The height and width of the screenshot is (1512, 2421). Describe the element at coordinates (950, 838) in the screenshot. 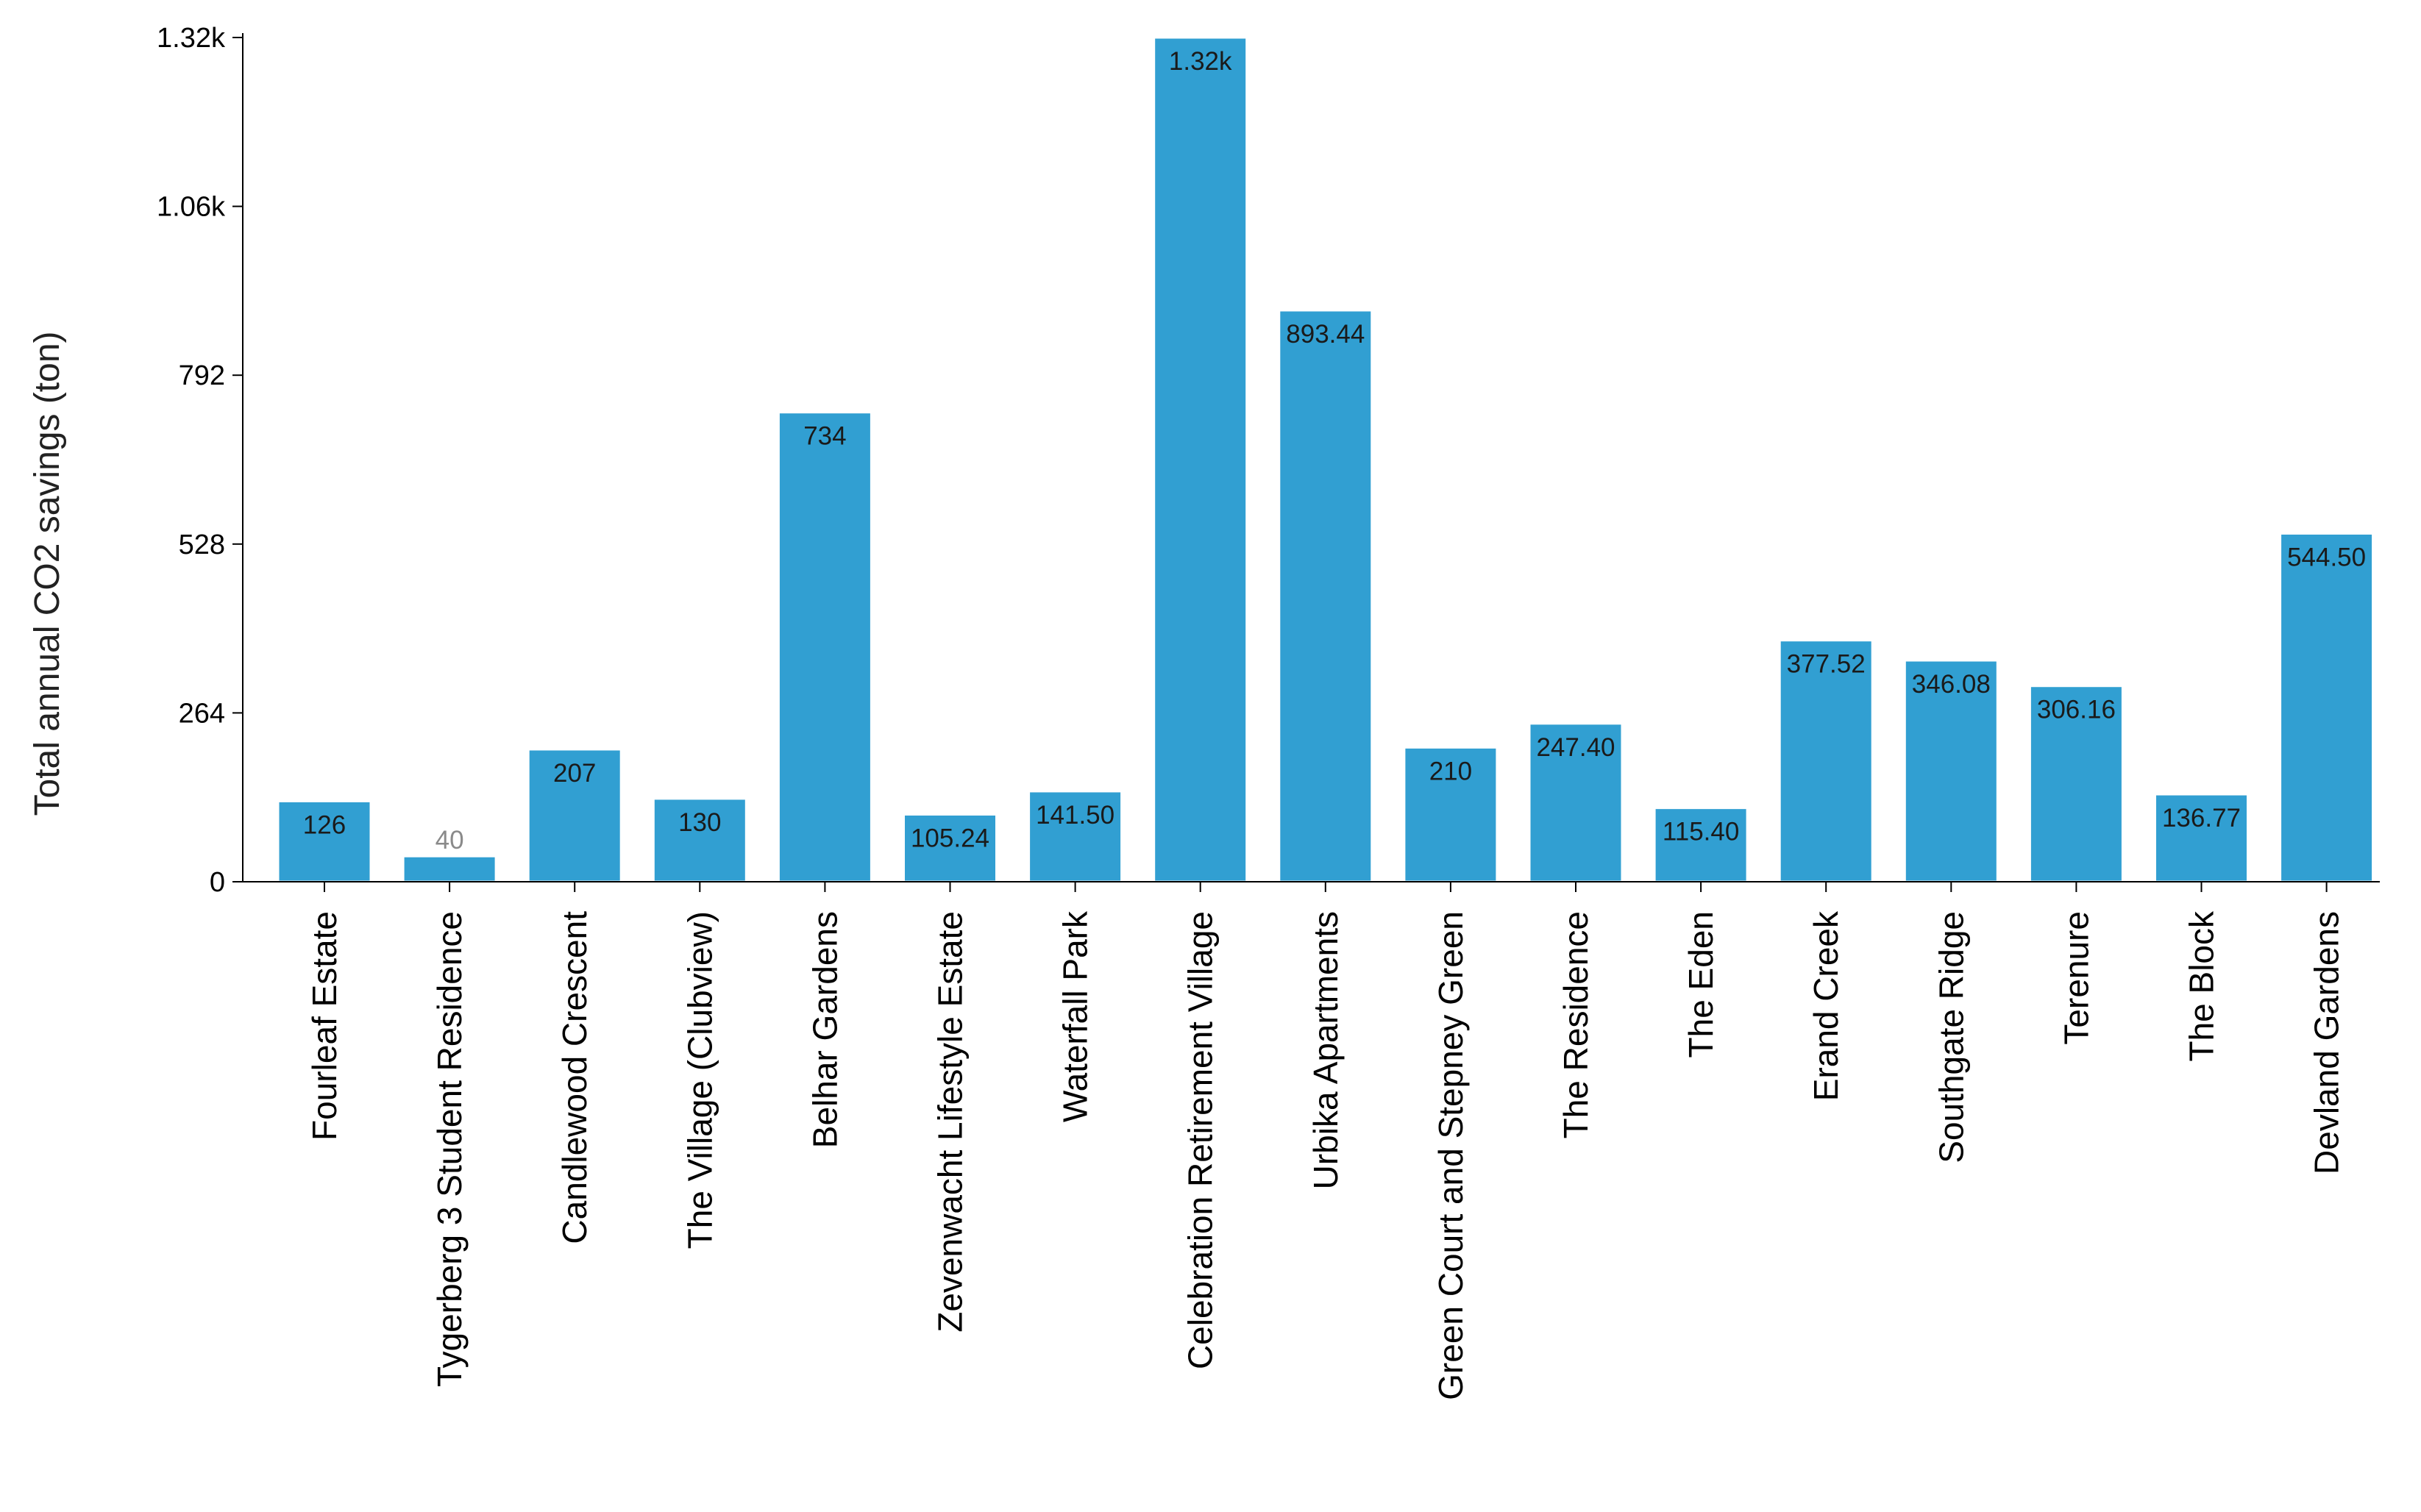

I see `bar-data-label: 105.24` at that location.